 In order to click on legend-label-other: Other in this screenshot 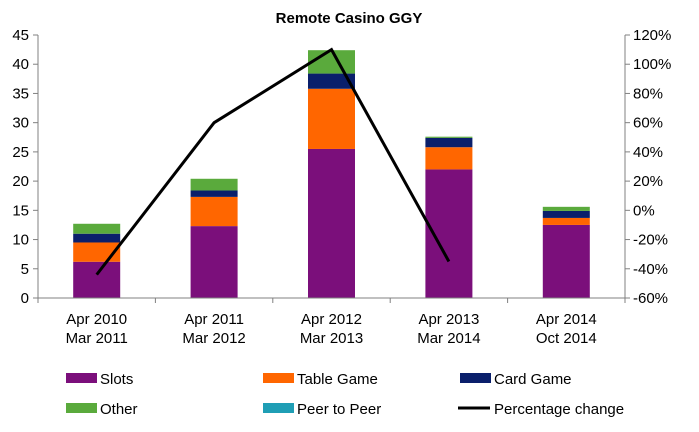, I will do `click(119, 409)`.